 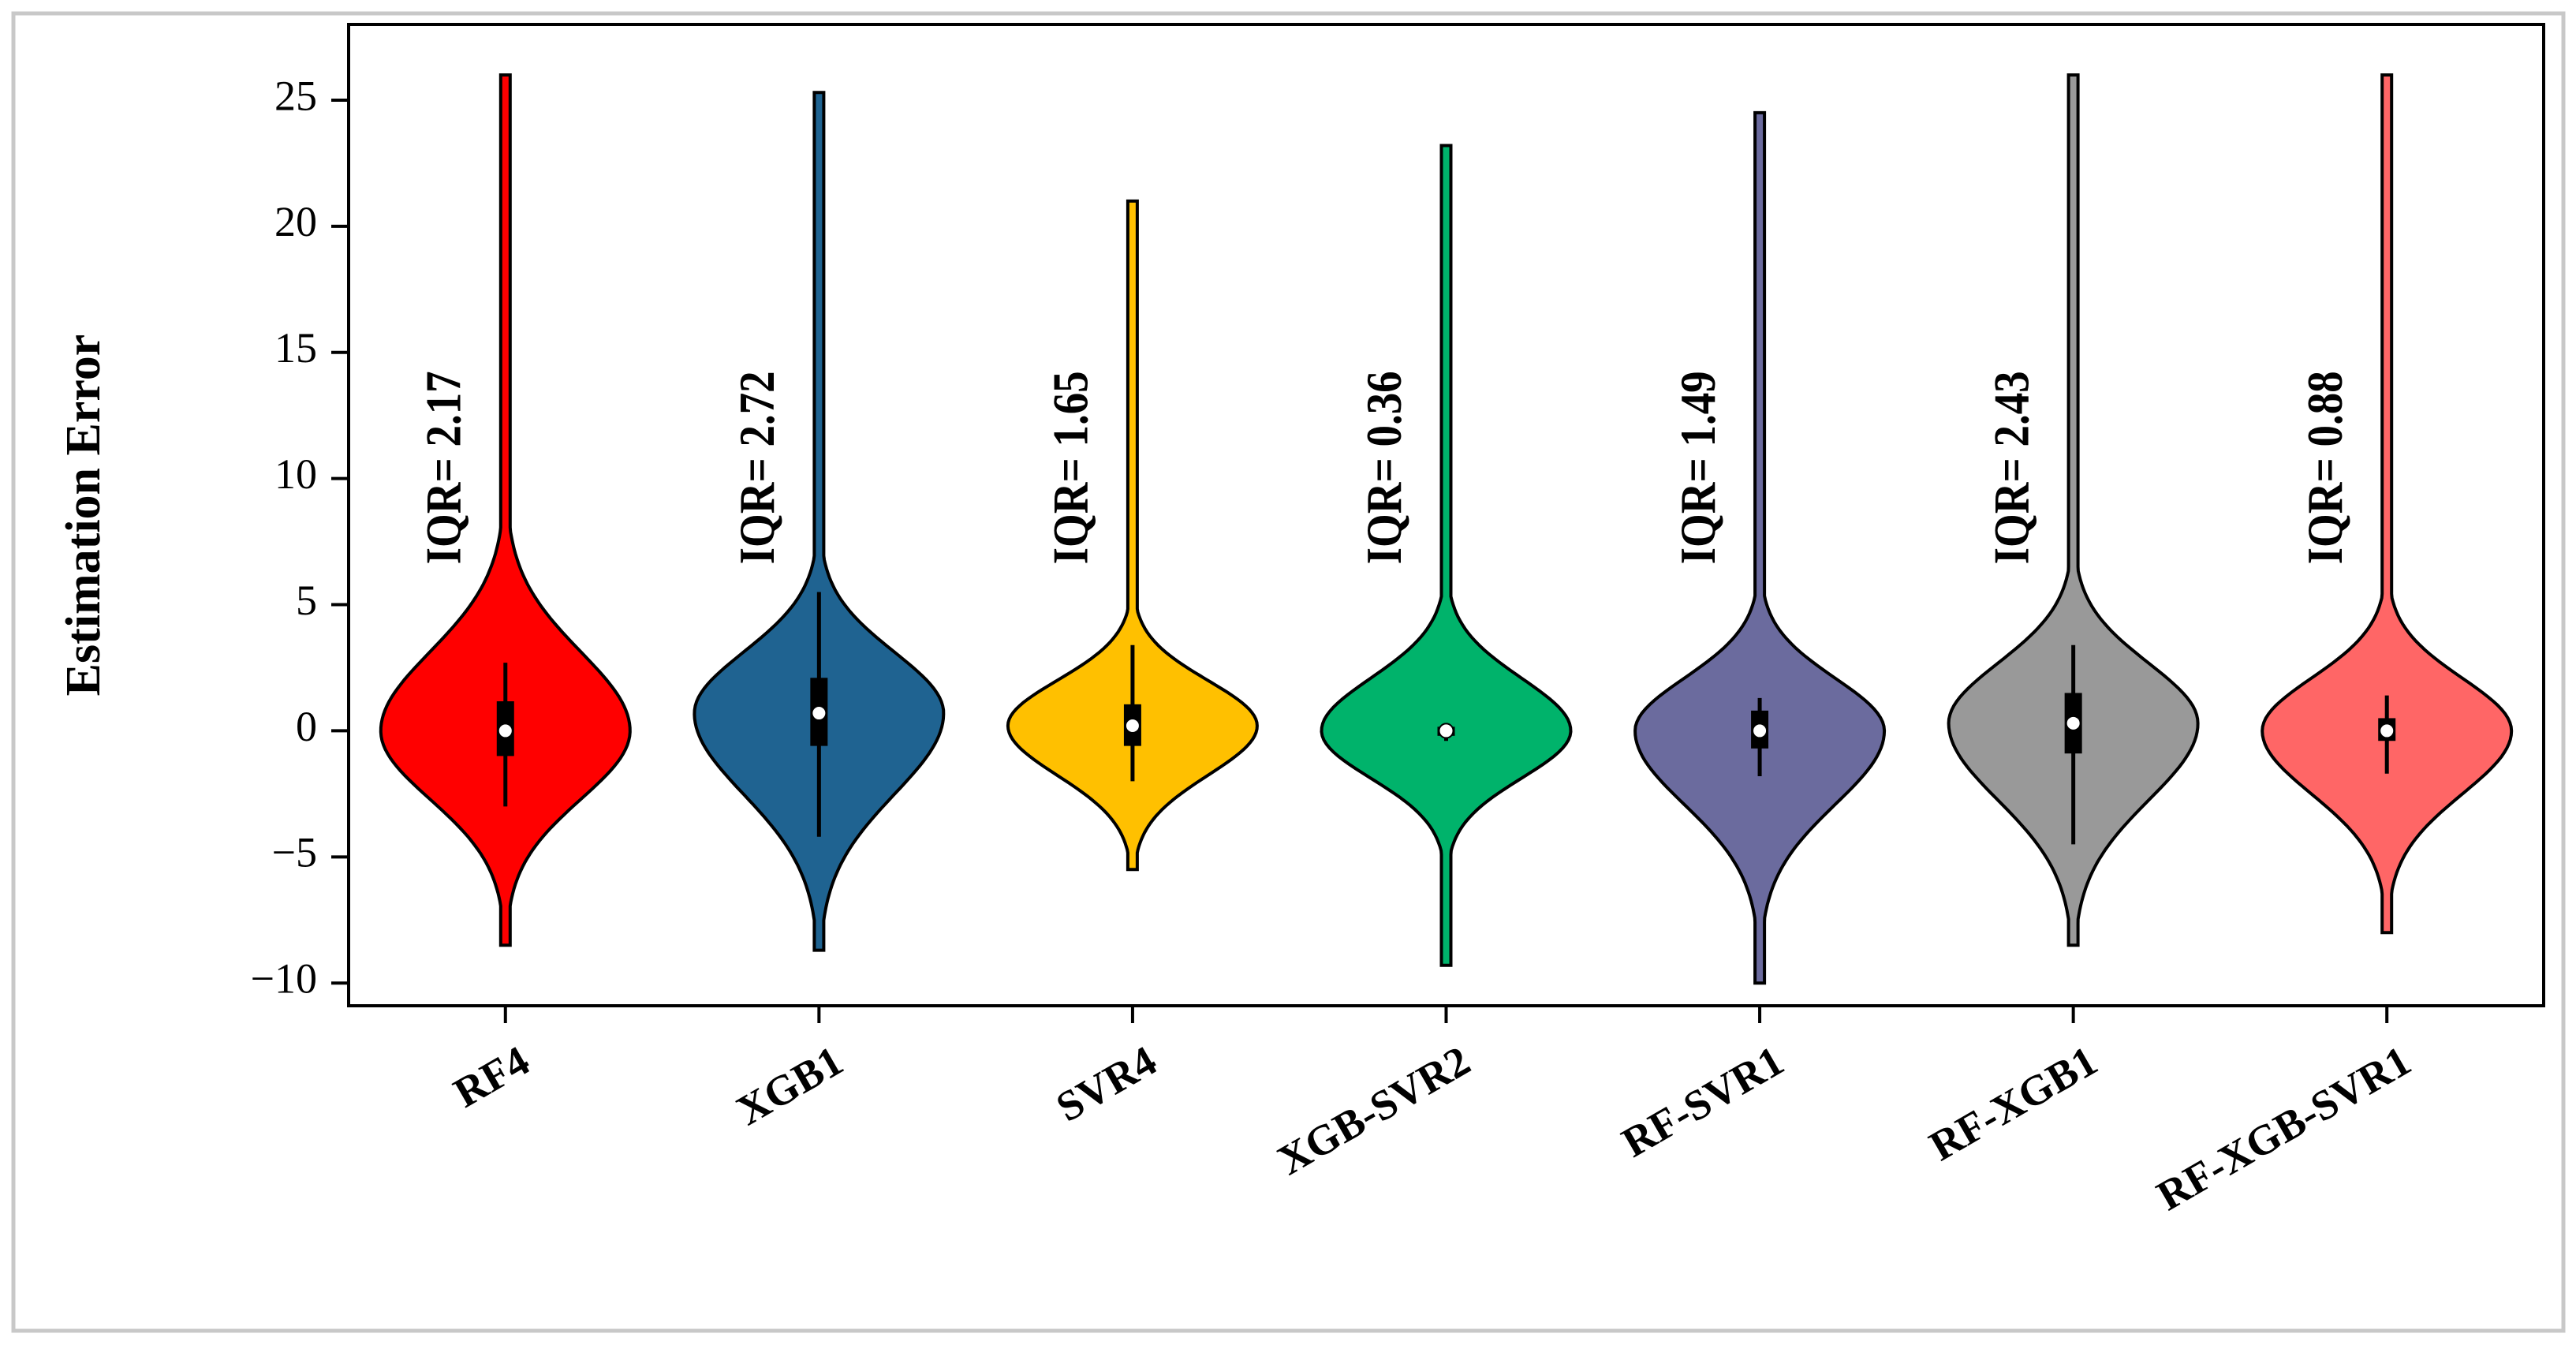 What do you see at coordinates (2013, 1104) in the screenshot?
I see `x-tick-label: RF-XGB1` at bounding box center [2013, 1104].